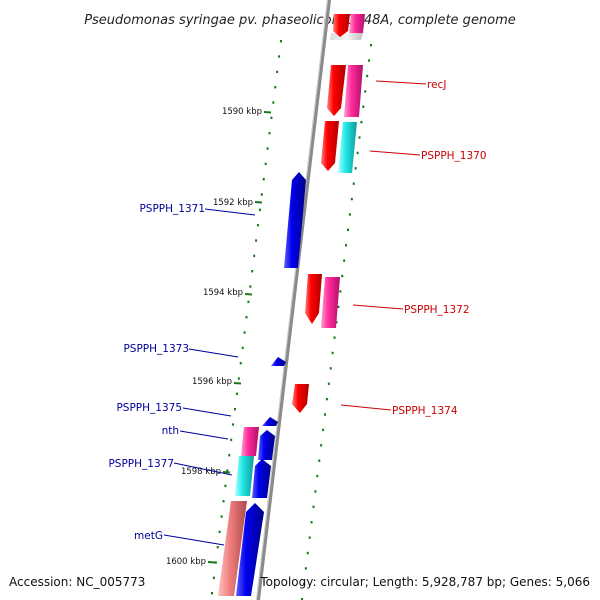  Describe the element at coordinates (250, 549) in the screenshot. I see `cds-metG` at that location.